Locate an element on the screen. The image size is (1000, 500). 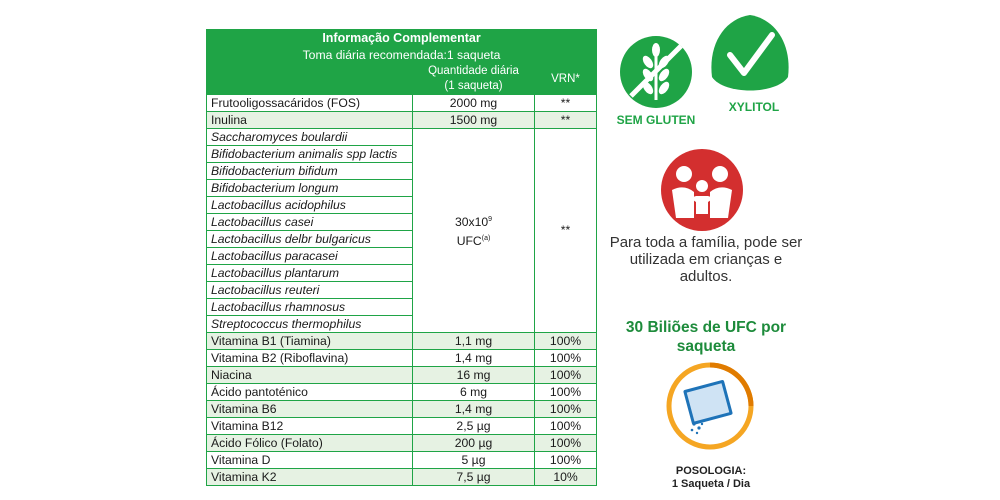
table-row: Niacina 16 mg 100% is located at coordinates (402, 375).